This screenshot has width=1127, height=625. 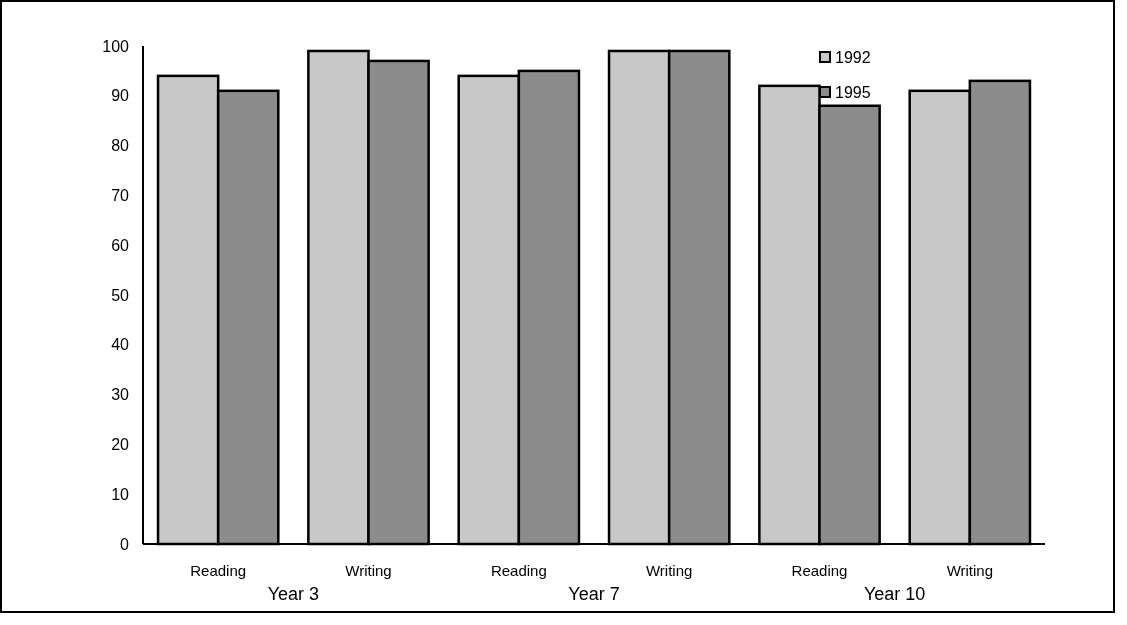 I want to click on y-tick-label: 80, so click(x=120, y=146).